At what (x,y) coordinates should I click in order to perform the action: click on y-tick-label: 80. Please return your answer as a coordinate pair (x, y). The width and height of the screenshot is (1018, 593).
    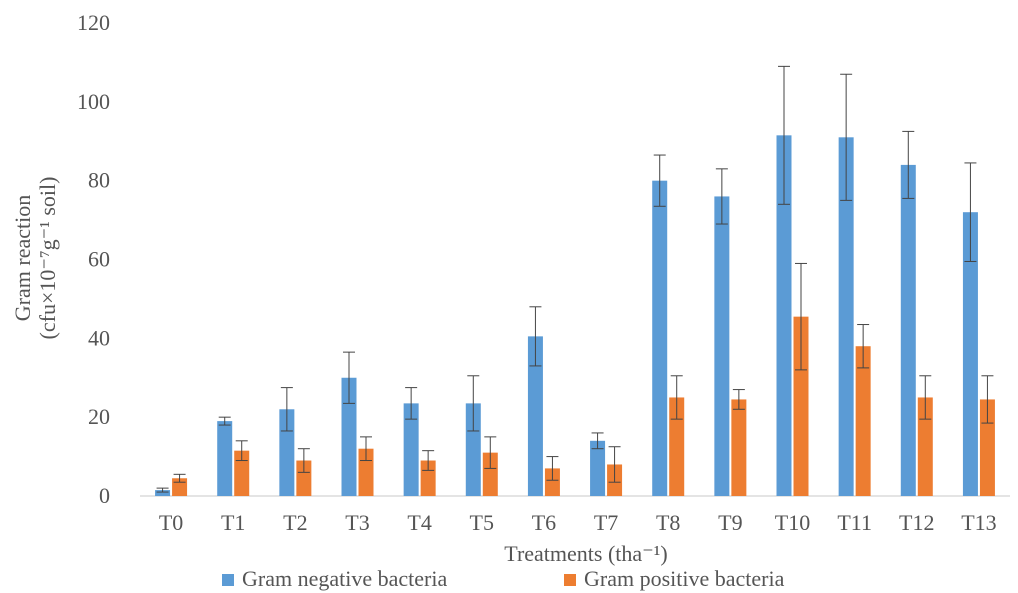
    Looking at the image, I should click on (99, 180).